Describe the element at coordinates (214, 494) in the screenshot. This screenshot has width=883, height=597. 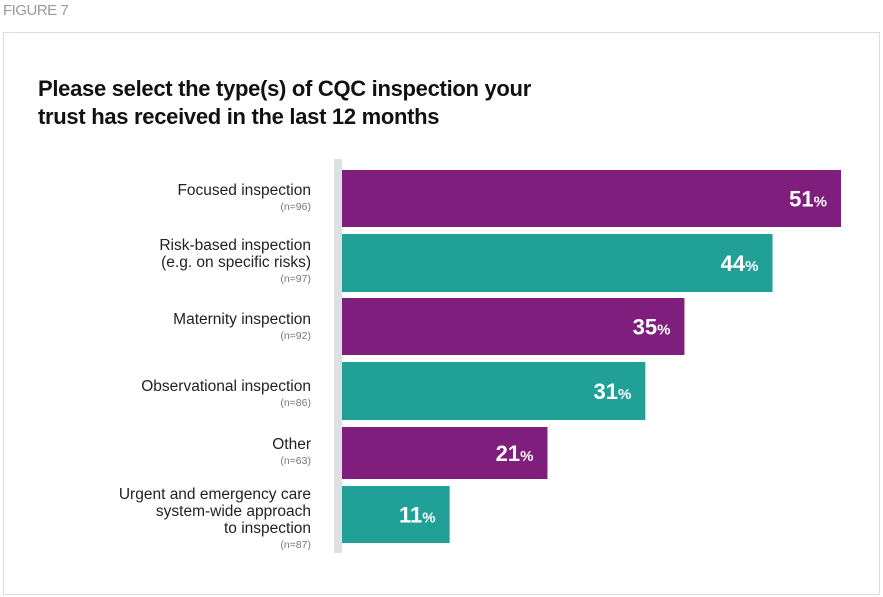
I see `category-label-line: Urgent and emergency care` at that location.